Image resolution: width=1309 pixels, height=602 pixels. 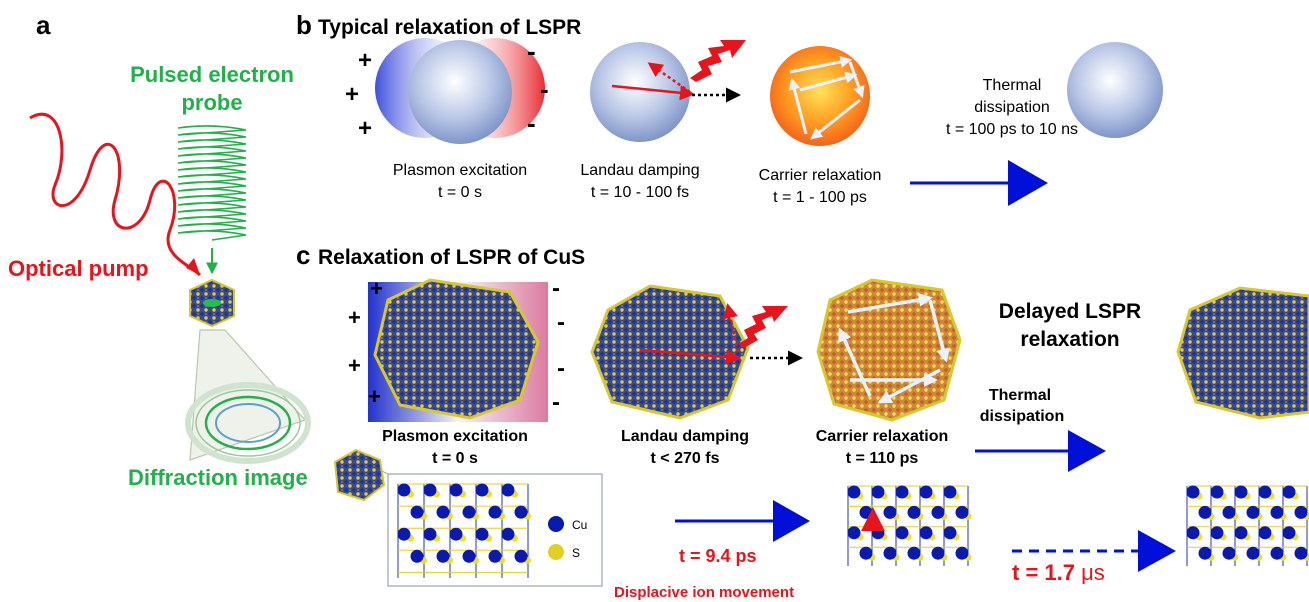 What do you see at coordinates (820, 197) in the screenshot?
I see `stage-b3-time: t = 1 - 100 ps` at bounding box center [820, 197].